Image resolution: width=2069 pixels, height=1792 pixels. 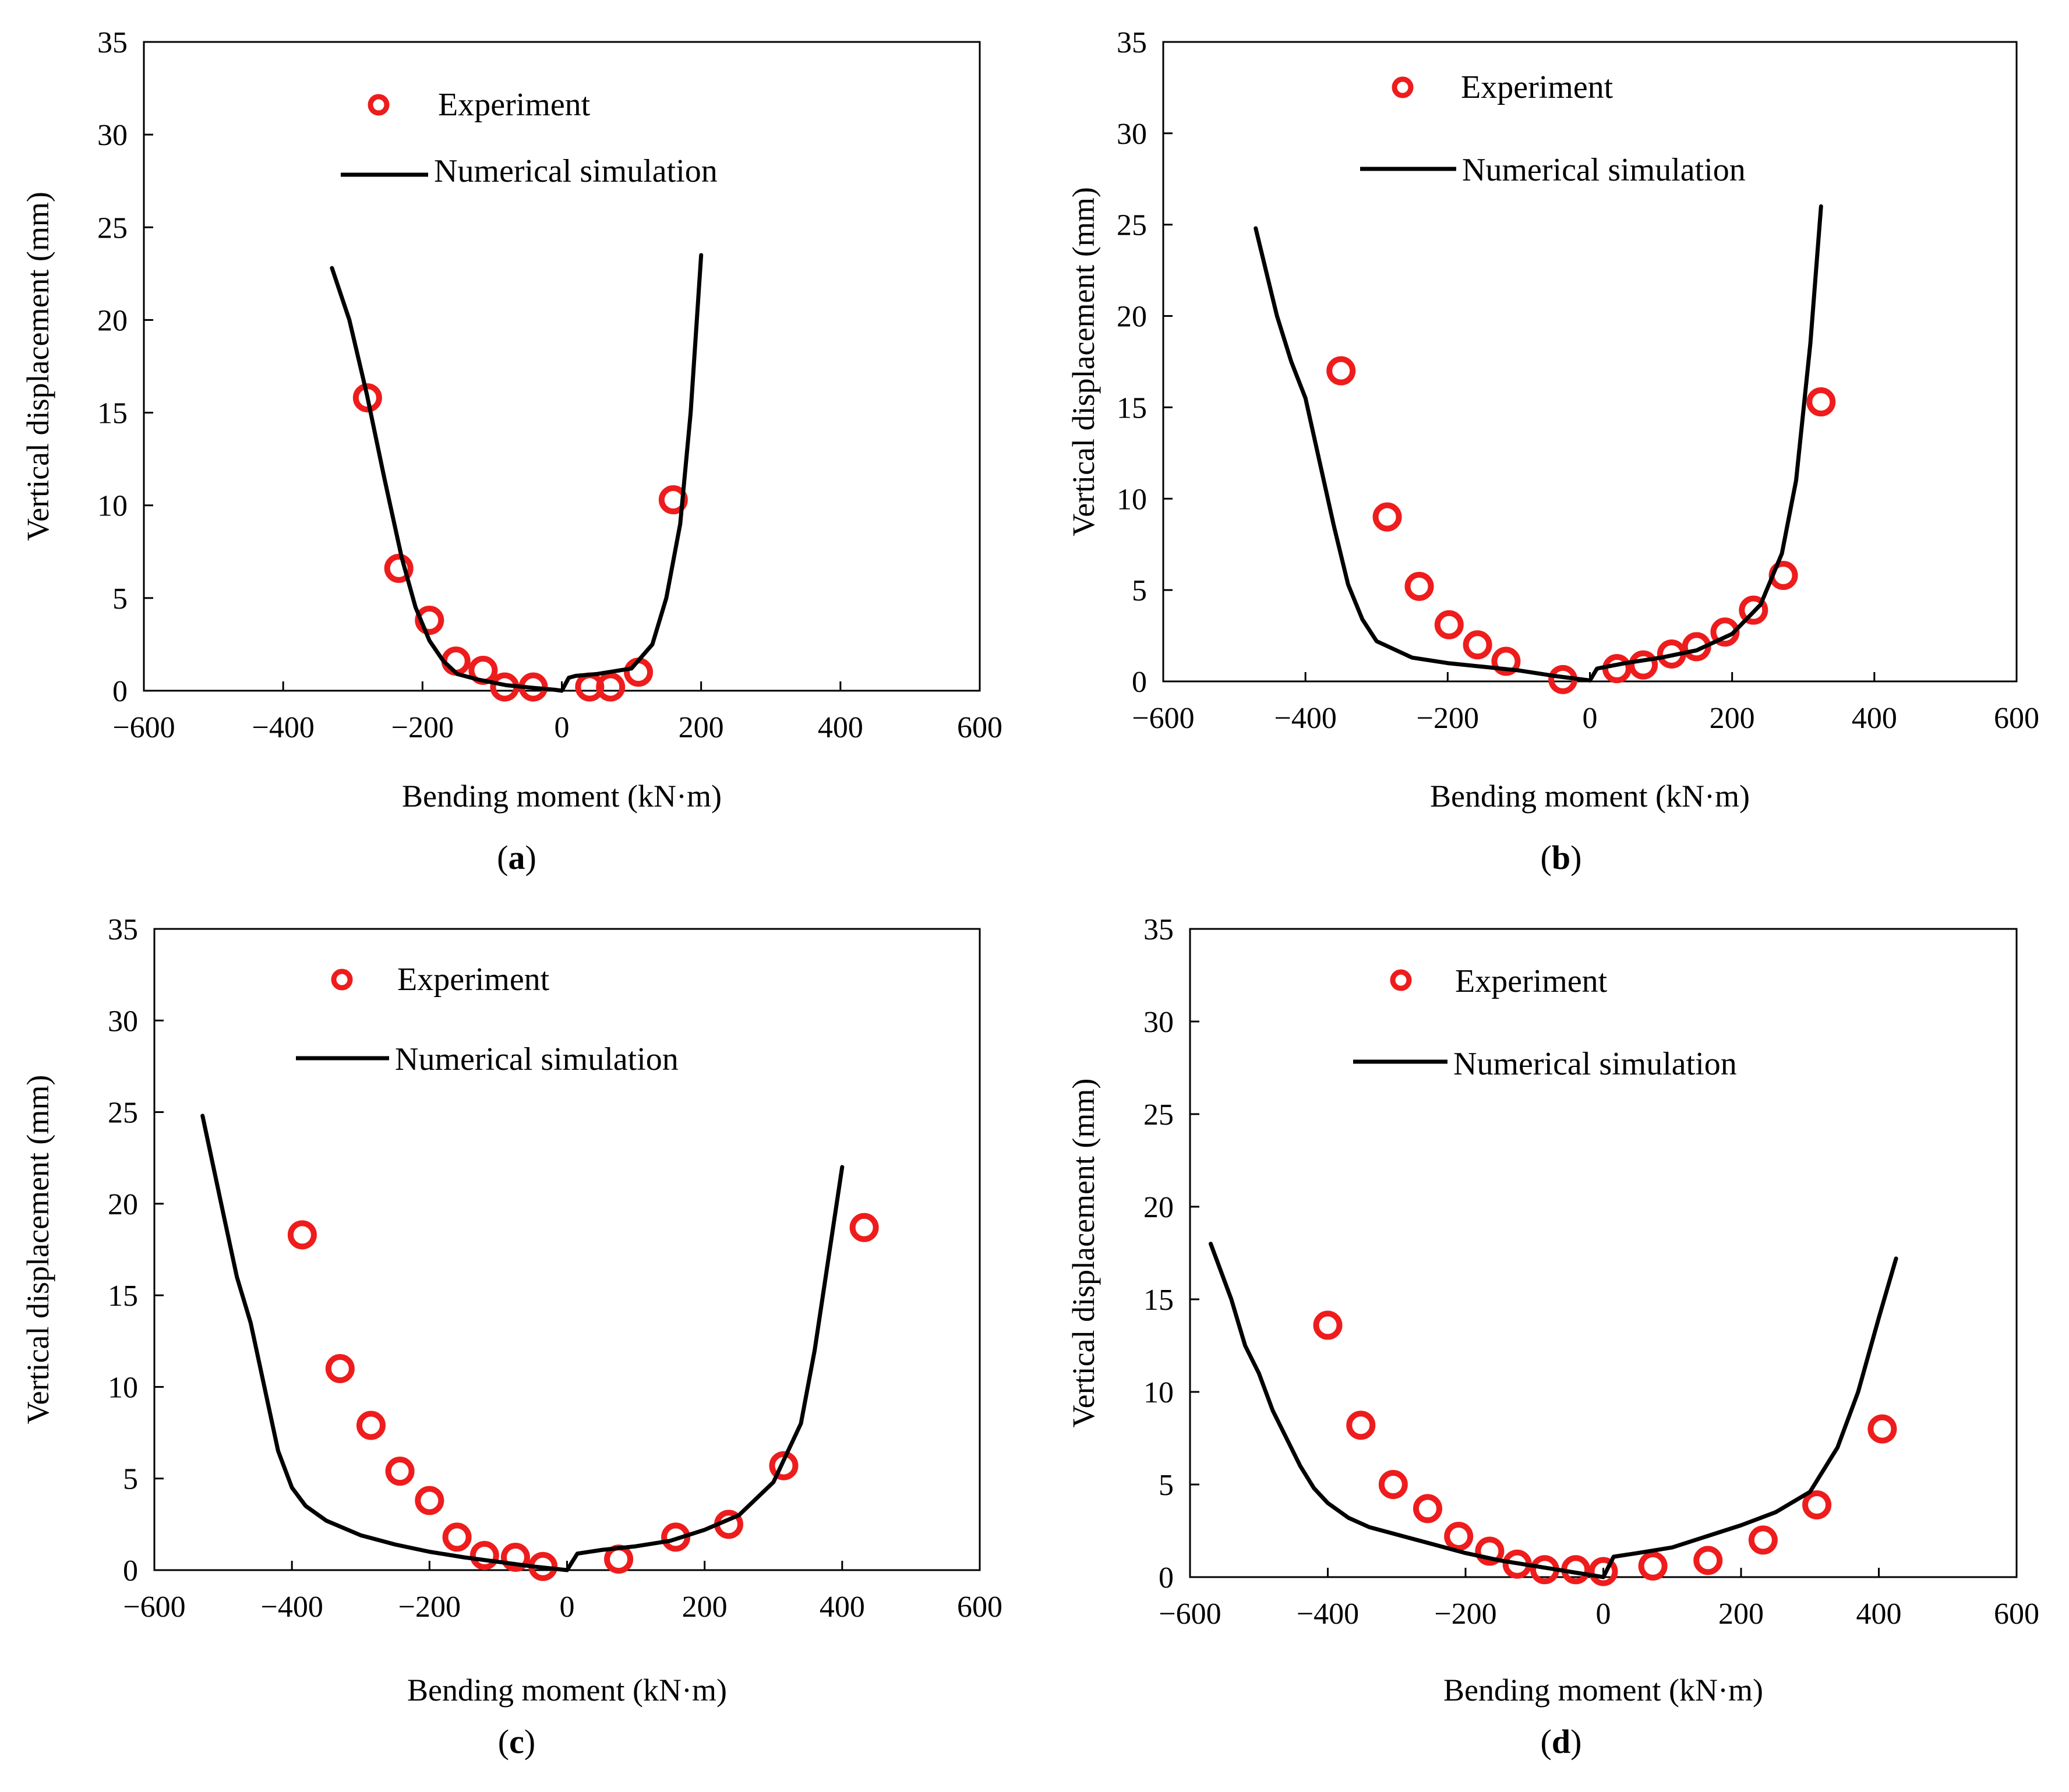 I want to click on panel-label: (d), so click(x=1562, y=1742).